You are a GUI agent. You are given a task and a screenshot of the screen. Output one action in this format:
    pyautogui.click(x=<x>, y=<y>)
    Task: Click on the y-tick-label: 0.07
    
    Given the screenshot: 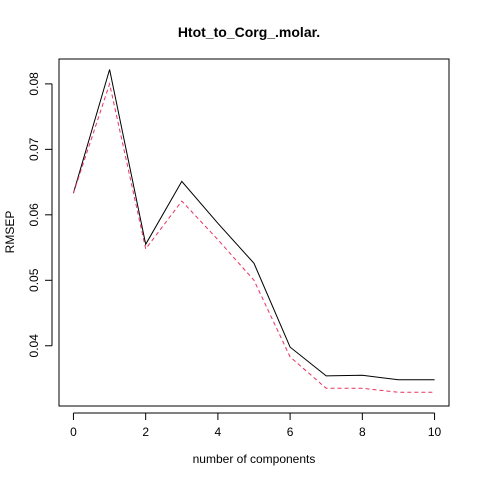 What is the action you would take?
    pyautogui.click(x=34, y=149)
    